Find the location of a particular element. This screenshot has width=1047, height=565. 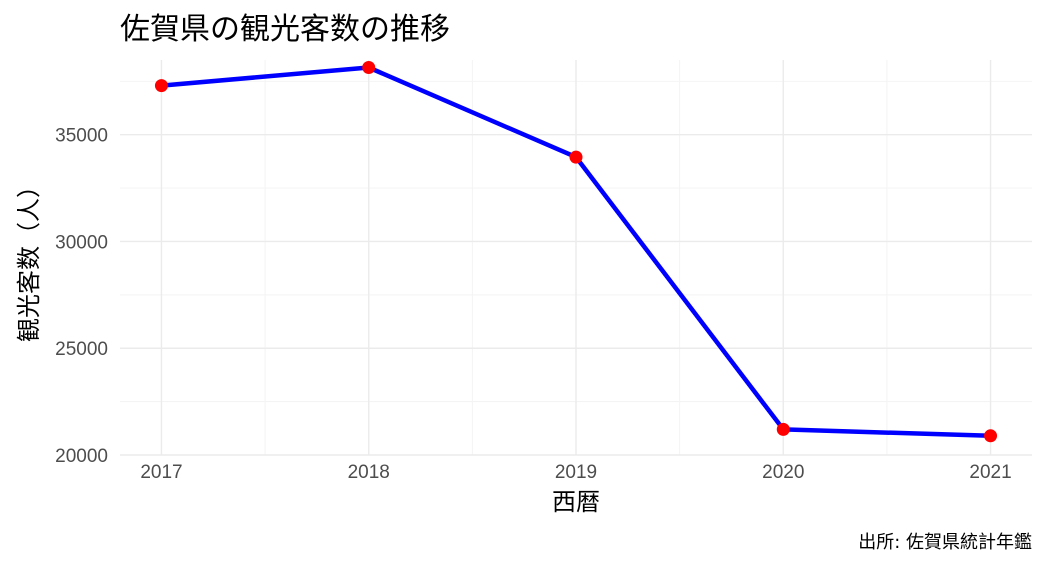

chart-title: 佐賀県の観光客数の推移 is located at coordinates (285, 29).